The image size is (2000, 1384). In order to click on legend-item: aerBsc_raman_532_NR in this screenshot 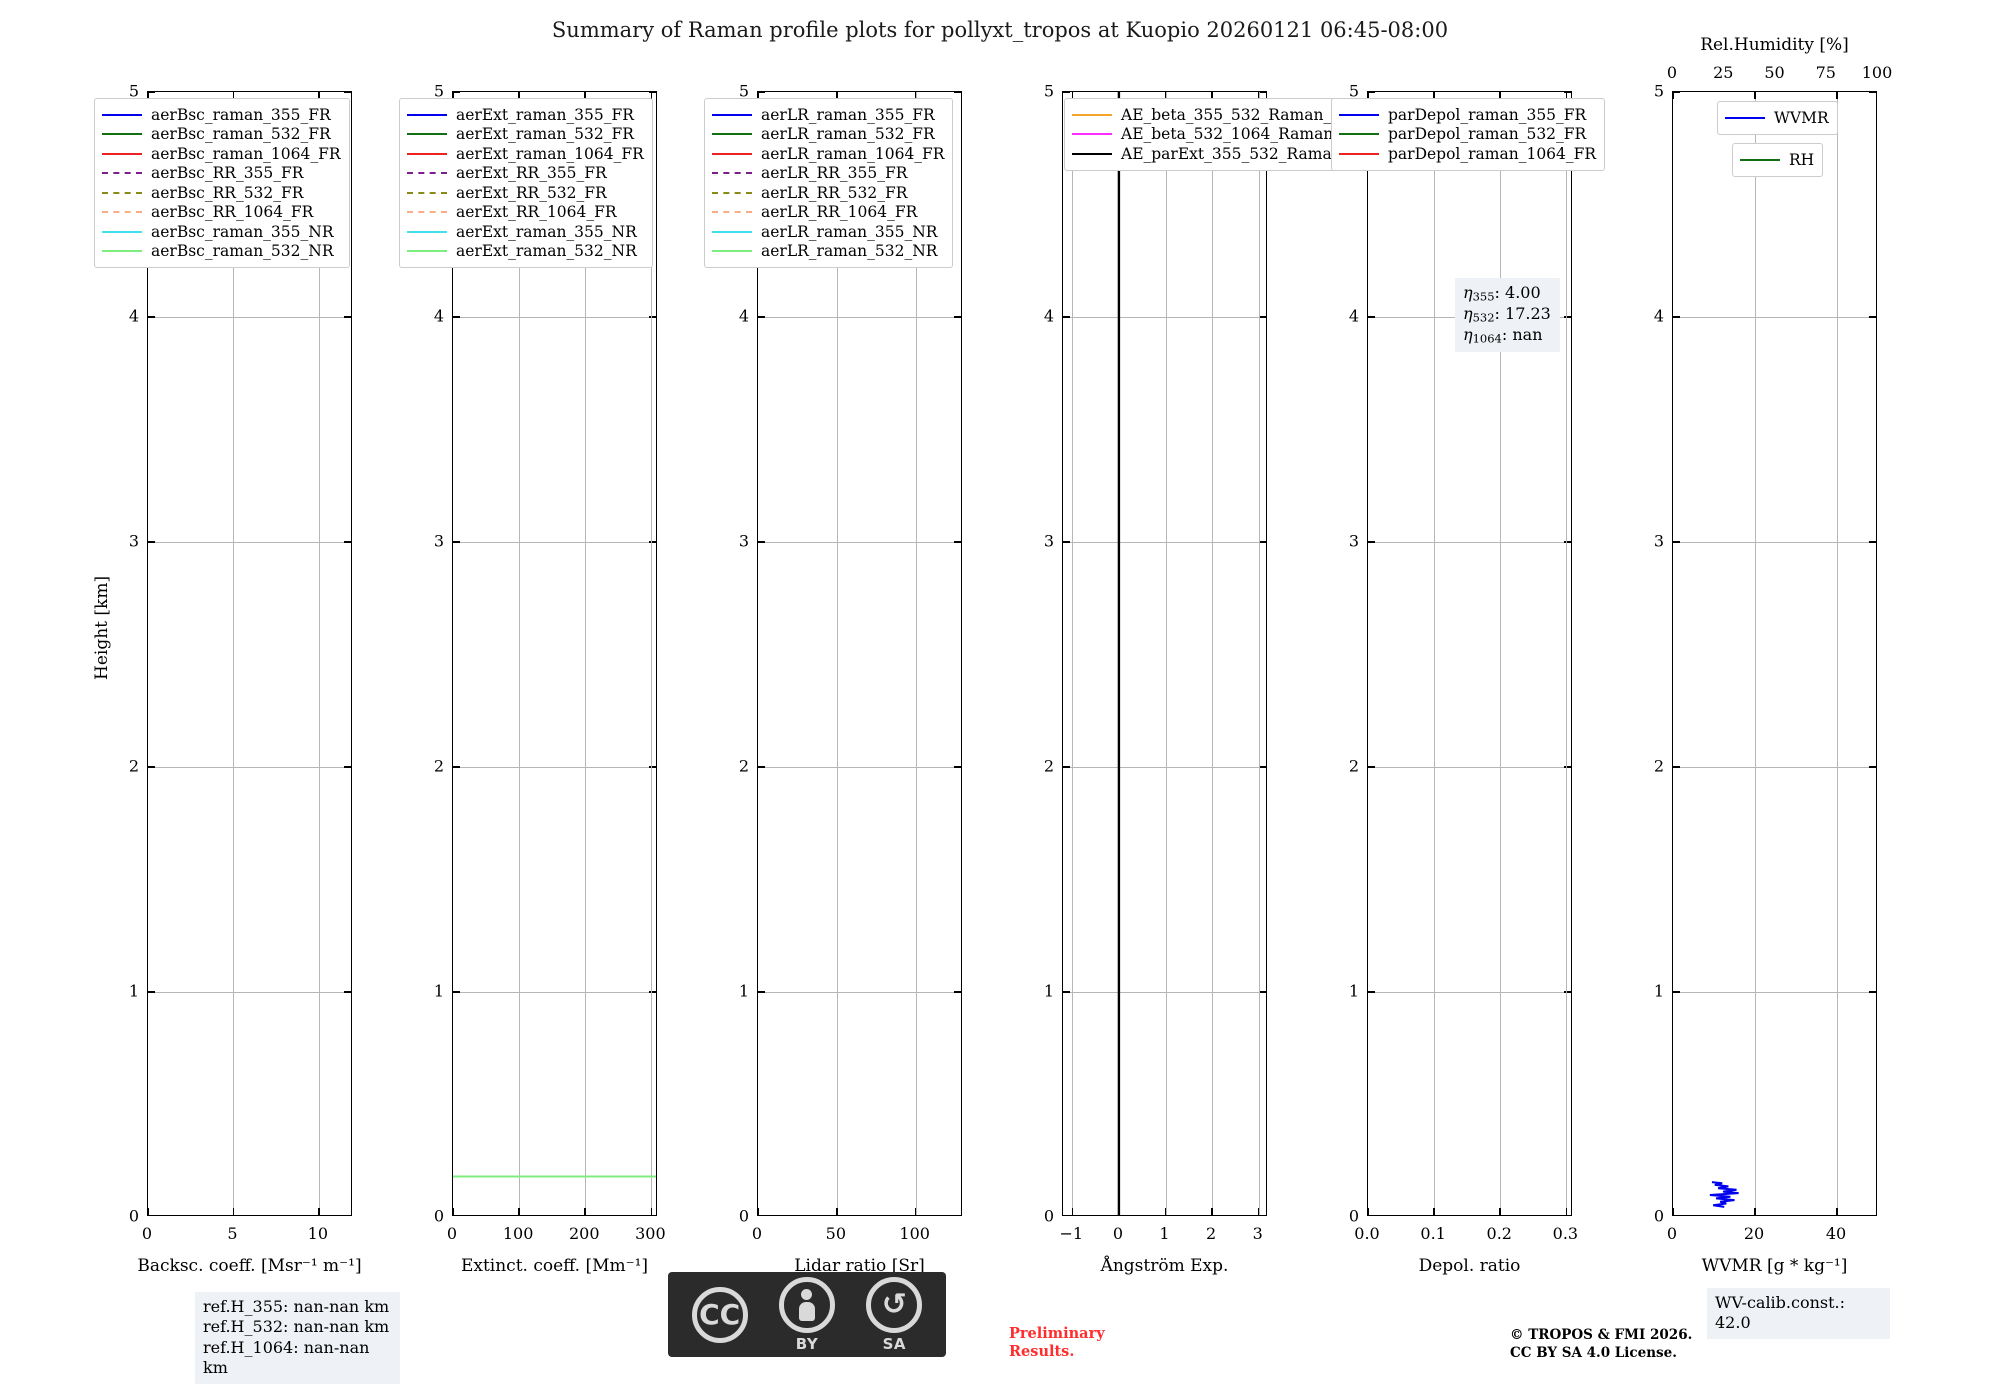, I will do `click(221, 252)`.